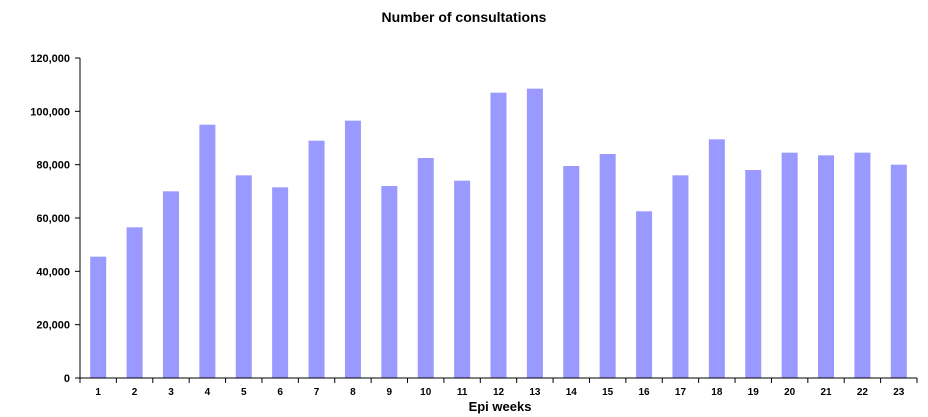 The image size is (928, 417). Describe the element at coordinates (67, 379) in the screenshot. I see `y-tick-label: 0` at that location.